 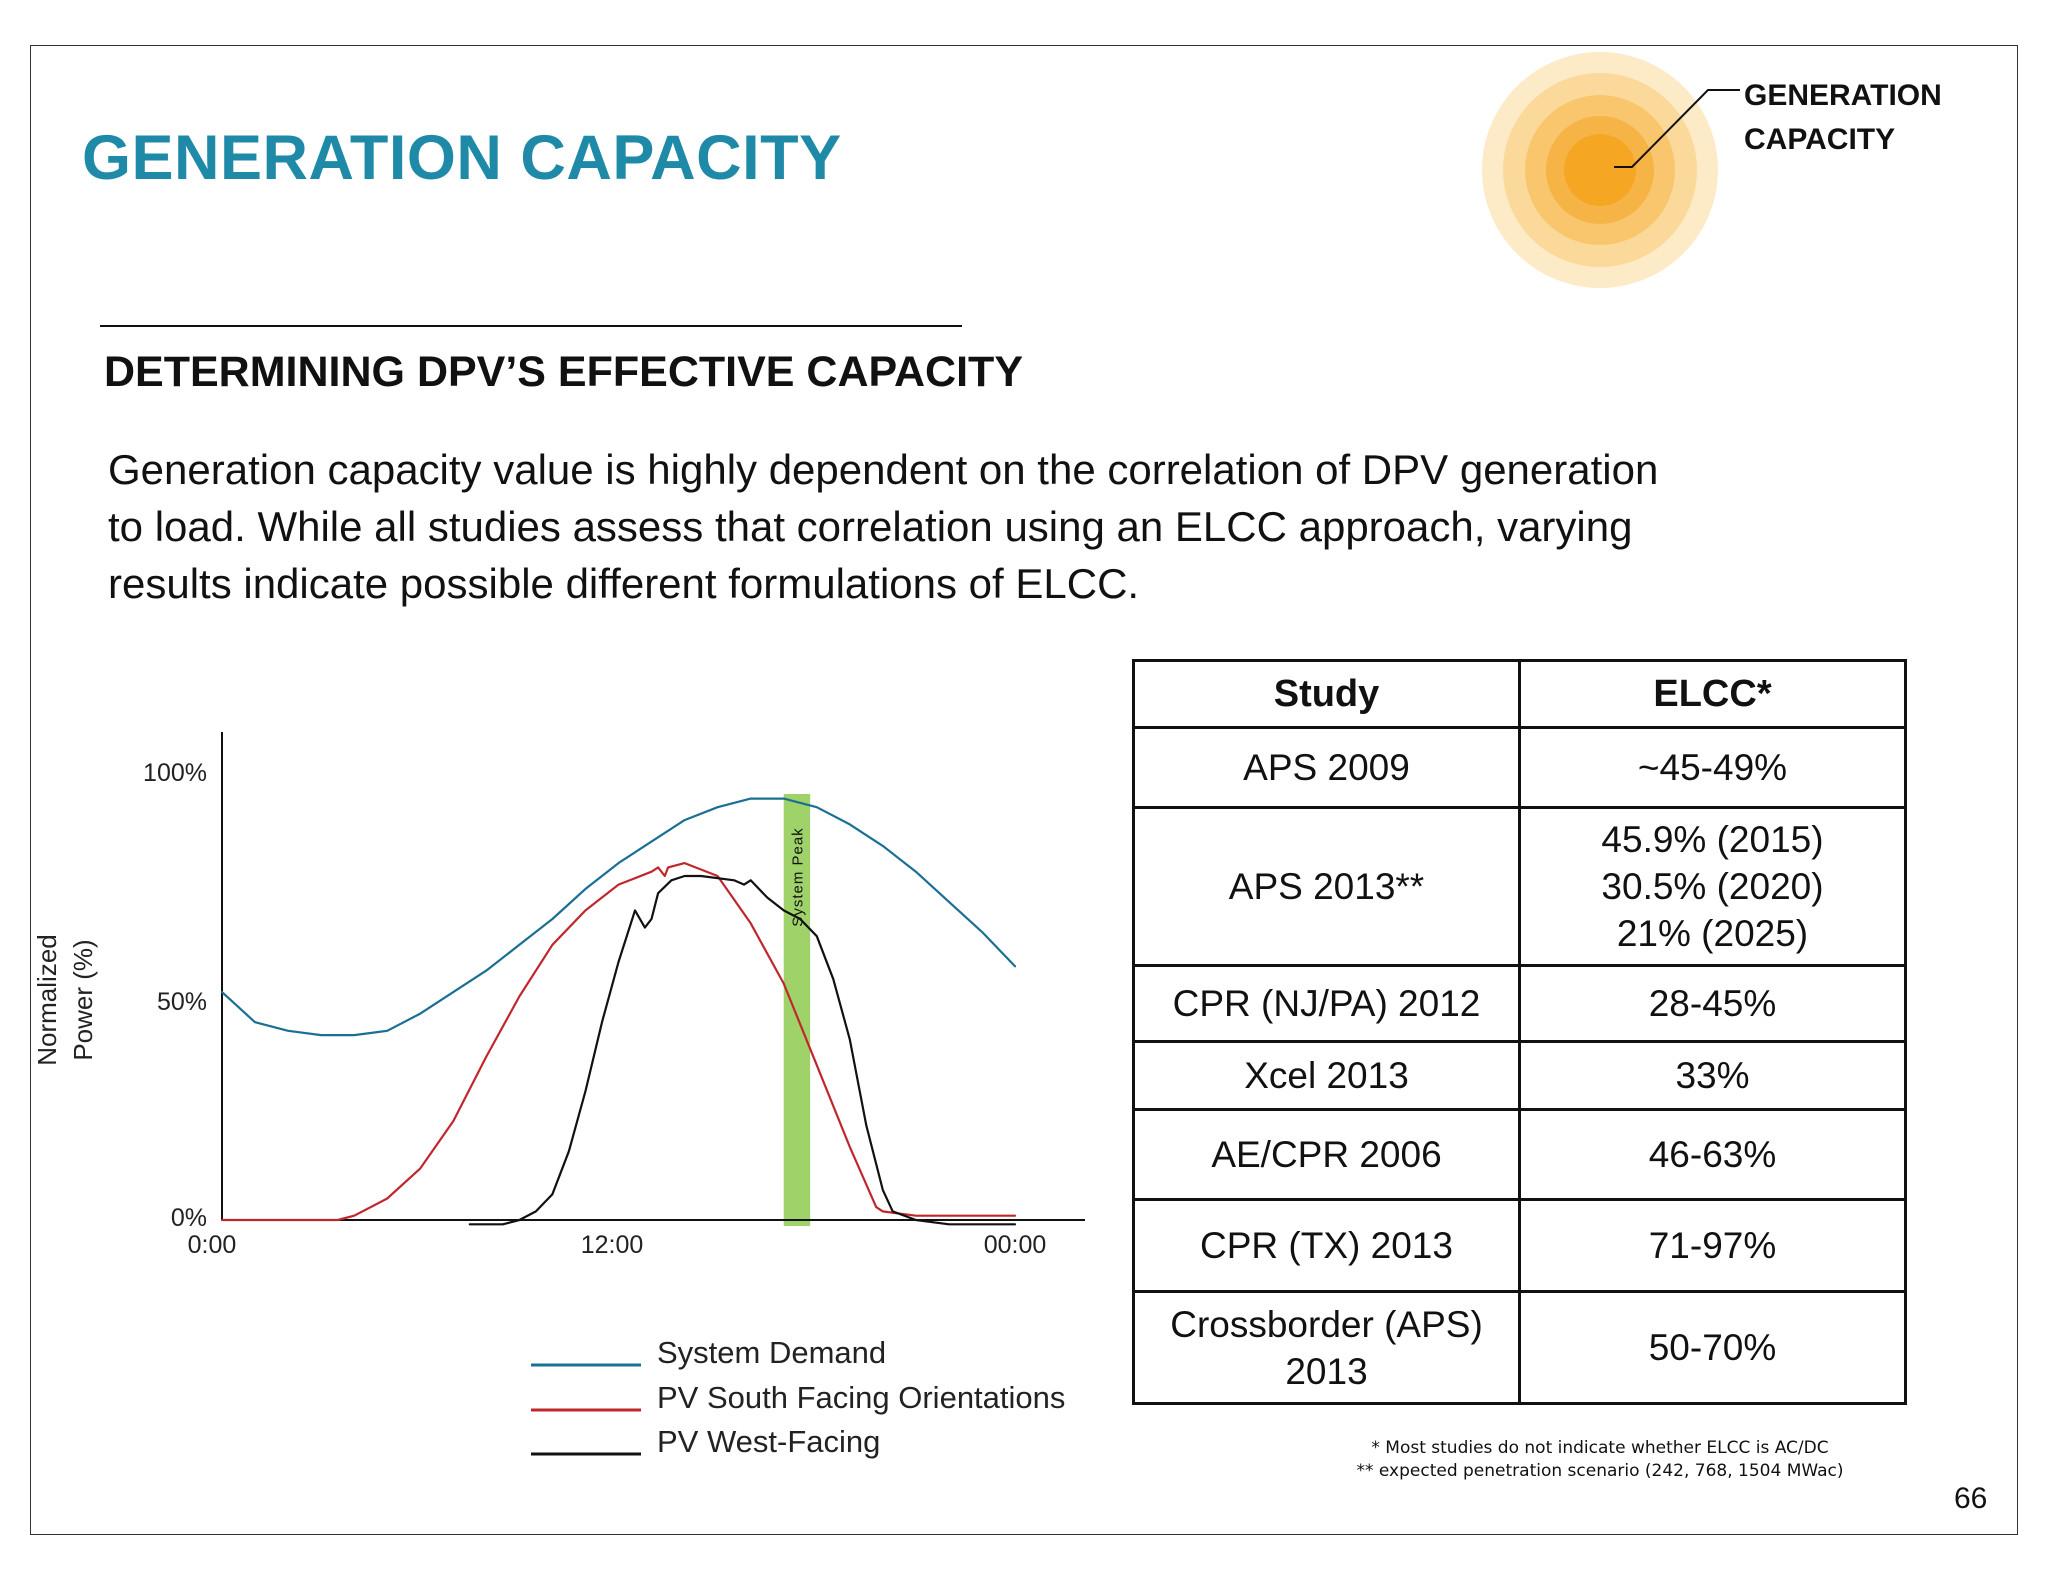 I want to click on study-cell: AE/CPR 2006, so click(x=1326, y=1154).